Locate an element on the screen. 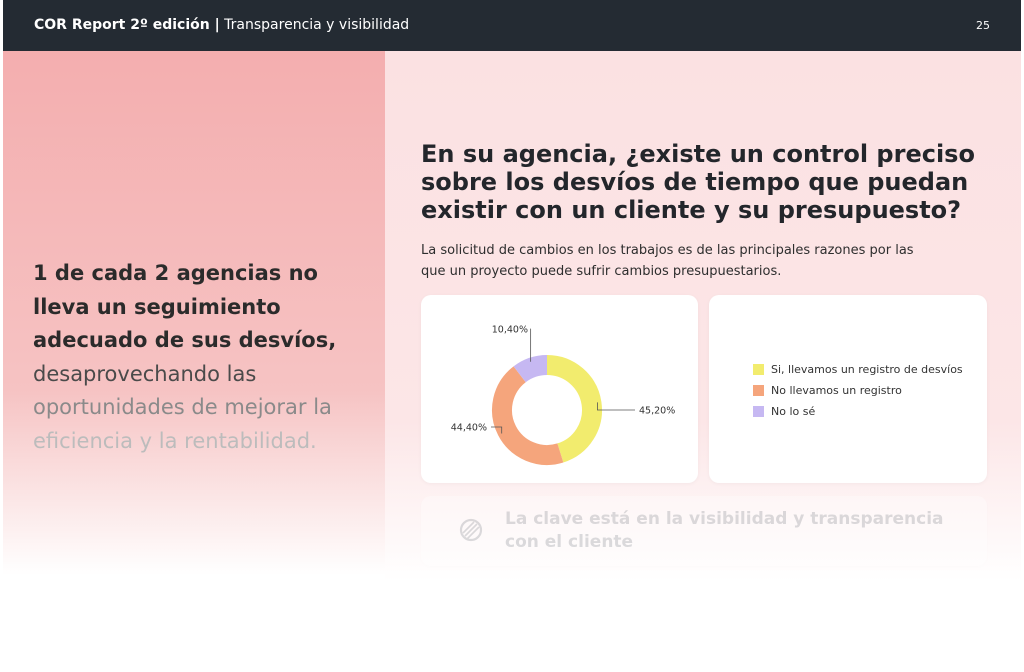 Image resolution: width=1024 pixels, height=672 pixels. callout-line: con el cliente is located at coordinates (569, 542).